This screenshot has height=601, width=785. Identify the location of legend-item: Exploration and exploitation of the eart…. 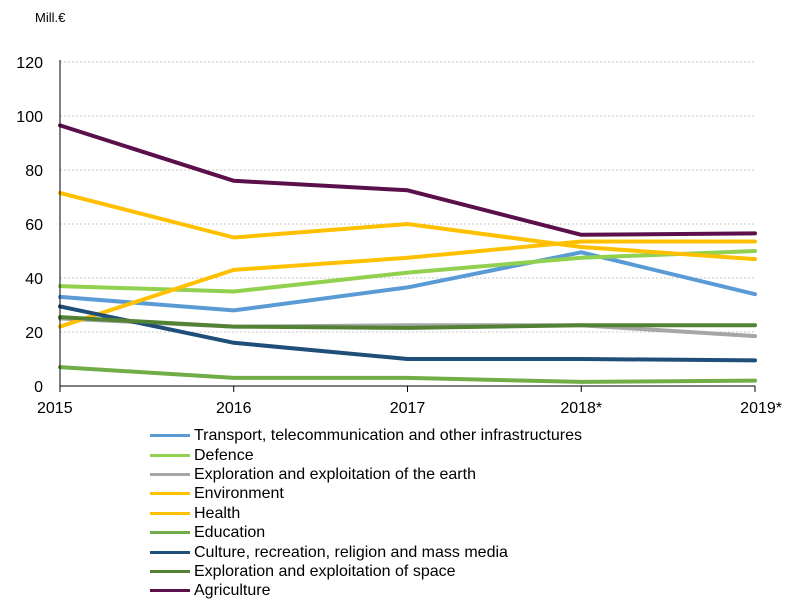
(366, 474).